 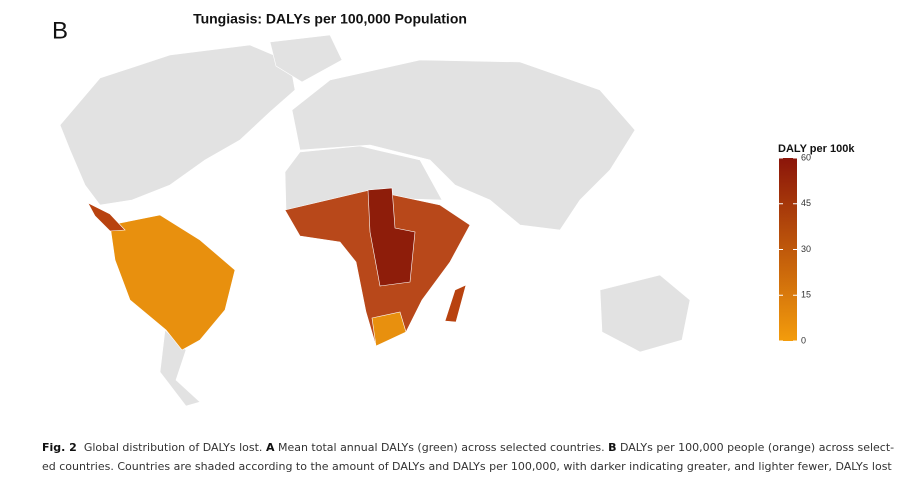 I want to click on eurasia, so click(x=463, y=145).